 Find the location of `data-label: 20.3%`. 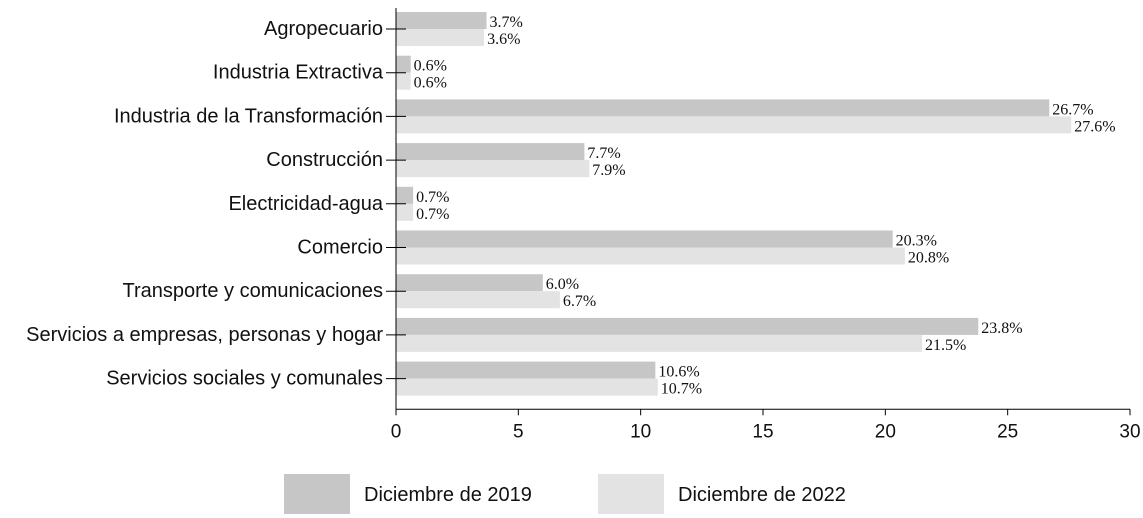

data-label: 20.3% is located at coordinates (916, 241).